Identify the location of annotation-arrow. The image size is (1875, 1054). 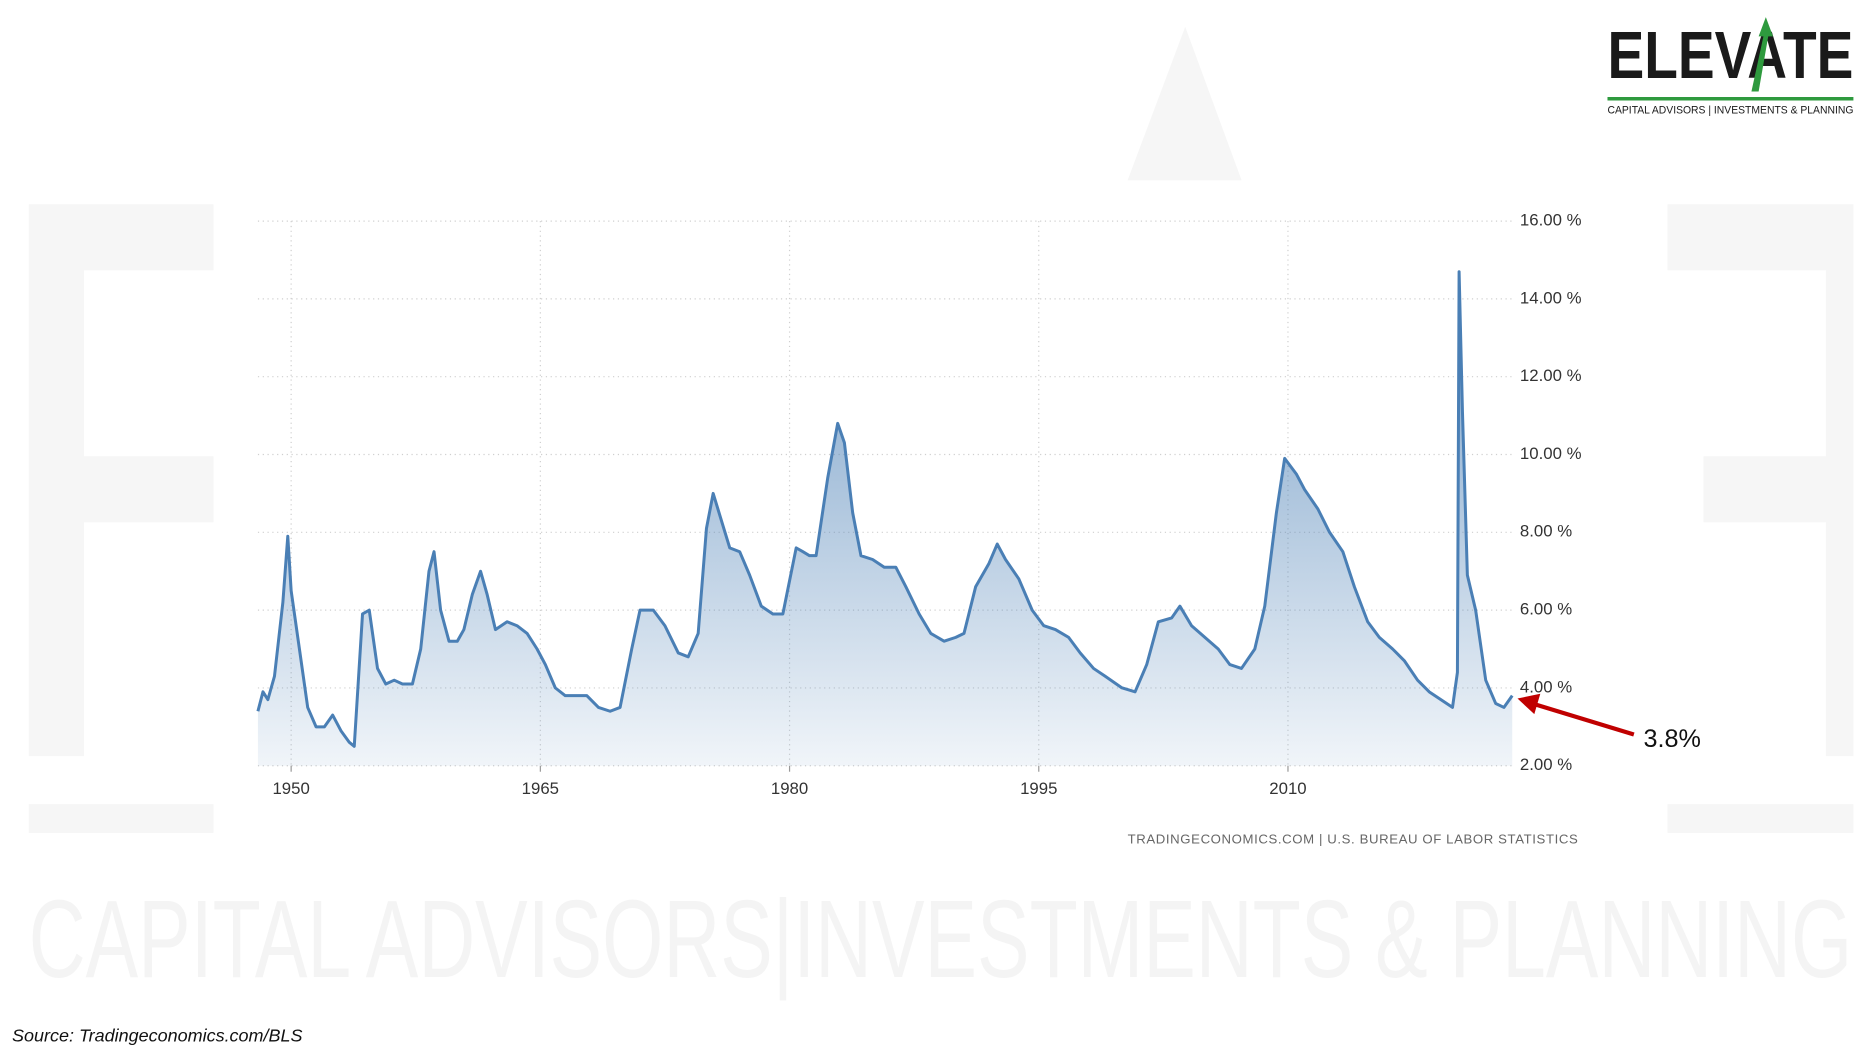
(1584, 719).